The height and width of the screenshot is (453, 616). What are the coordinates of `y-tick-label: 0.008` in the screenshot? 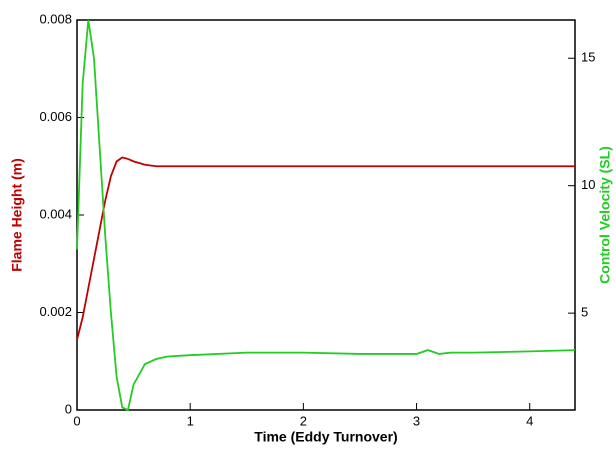 It's located at (55, 18).